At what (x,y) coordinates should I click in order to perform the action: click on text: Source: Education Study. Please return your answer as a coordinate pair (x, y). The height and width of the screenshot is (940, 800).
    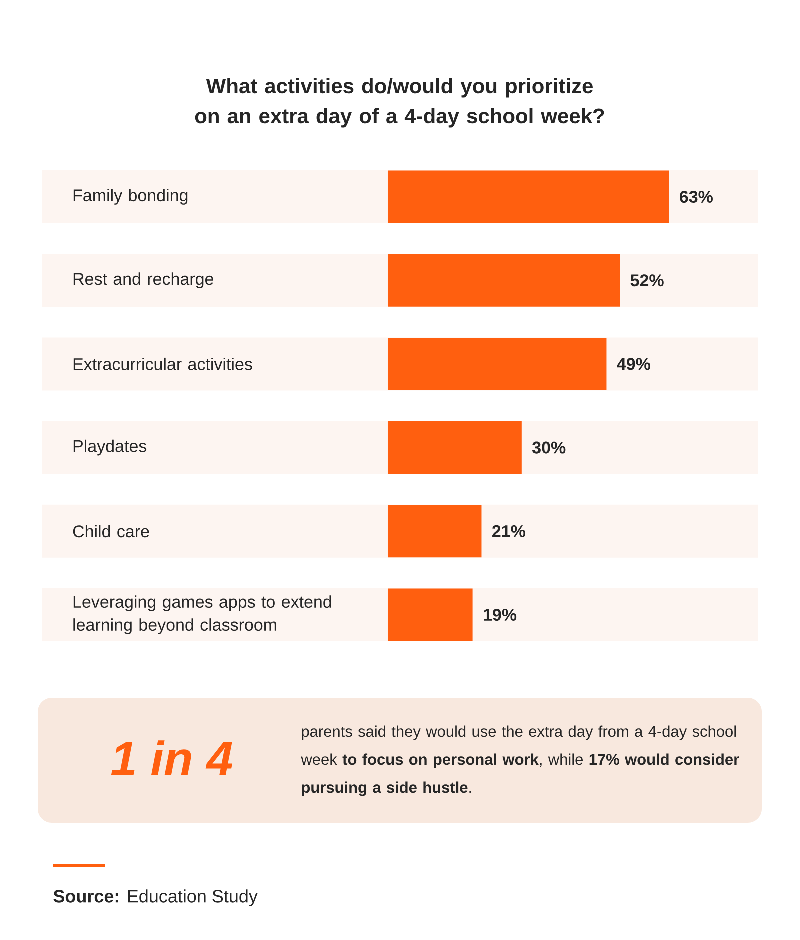
    Looking at the image, I should click on (156, 898).